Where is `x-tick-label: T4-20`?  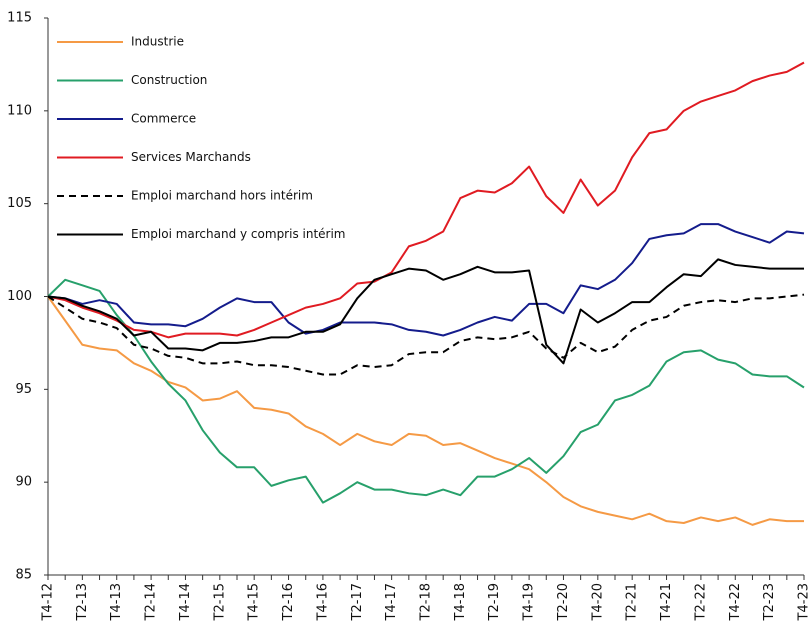
x-tick-label: T4-20 is located at coordinates (597, 602).